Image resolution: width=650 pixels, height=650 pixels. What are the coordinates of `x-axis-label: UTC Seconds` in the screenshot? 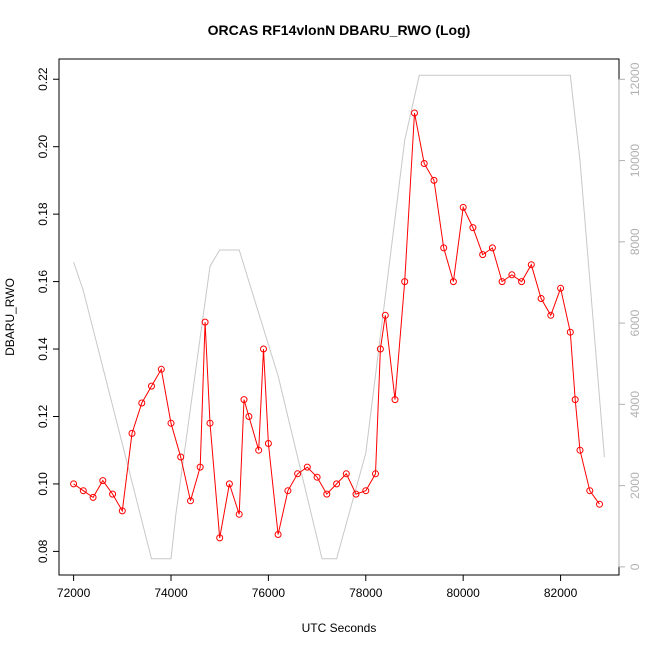 It's located at (339, 628).